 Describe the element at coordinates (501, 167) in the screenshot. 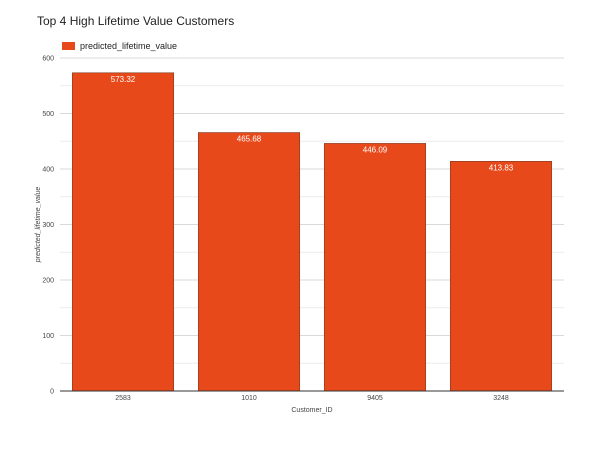

I see `data-label: 413.83` at that location.